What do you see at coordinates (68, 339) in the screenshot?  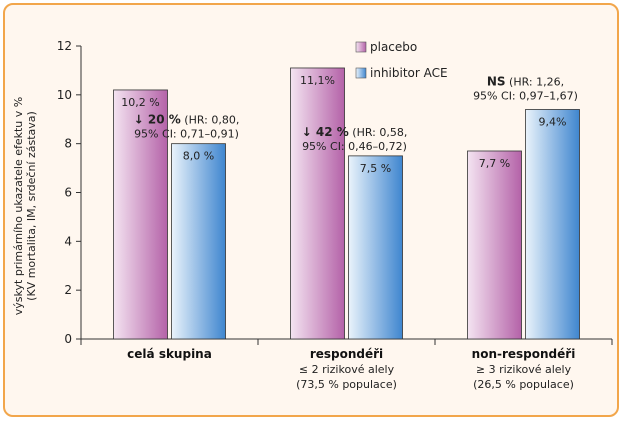 I see `y-tick-label: 0` at bounding box center [68, 339].